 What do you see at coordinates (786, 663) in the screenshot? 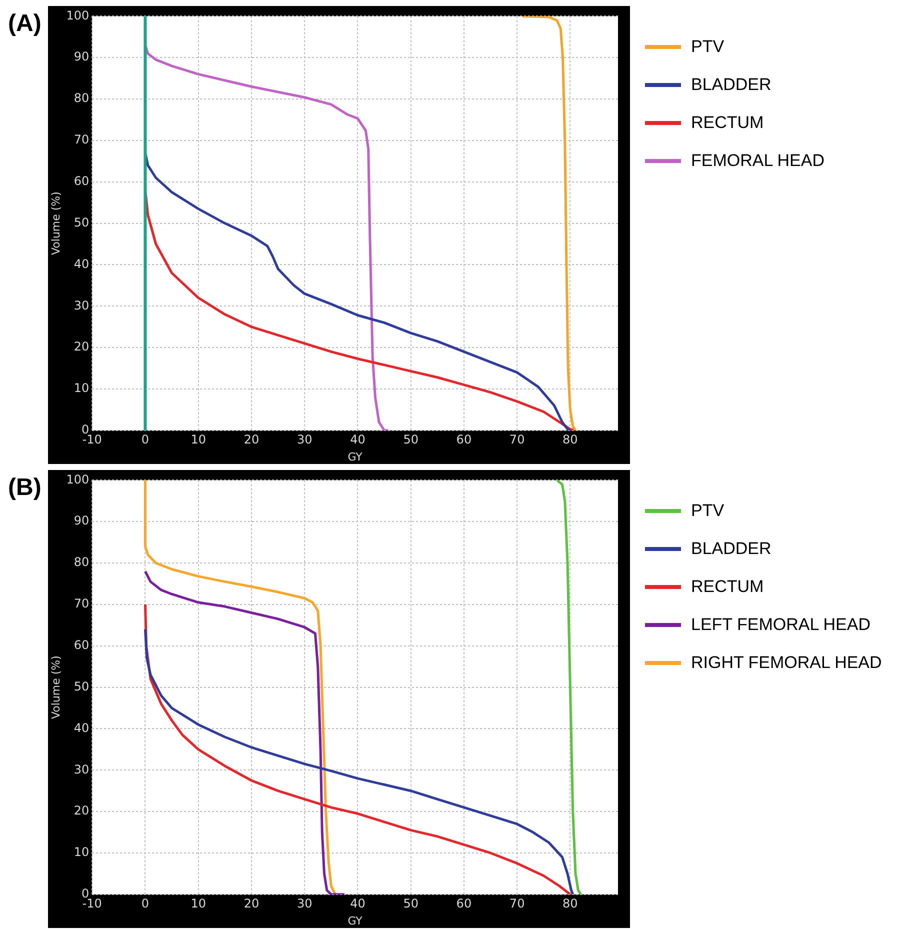
I see `legend-label: RIGHT FEMORAL HEAD` at bounding box center [786, 663].